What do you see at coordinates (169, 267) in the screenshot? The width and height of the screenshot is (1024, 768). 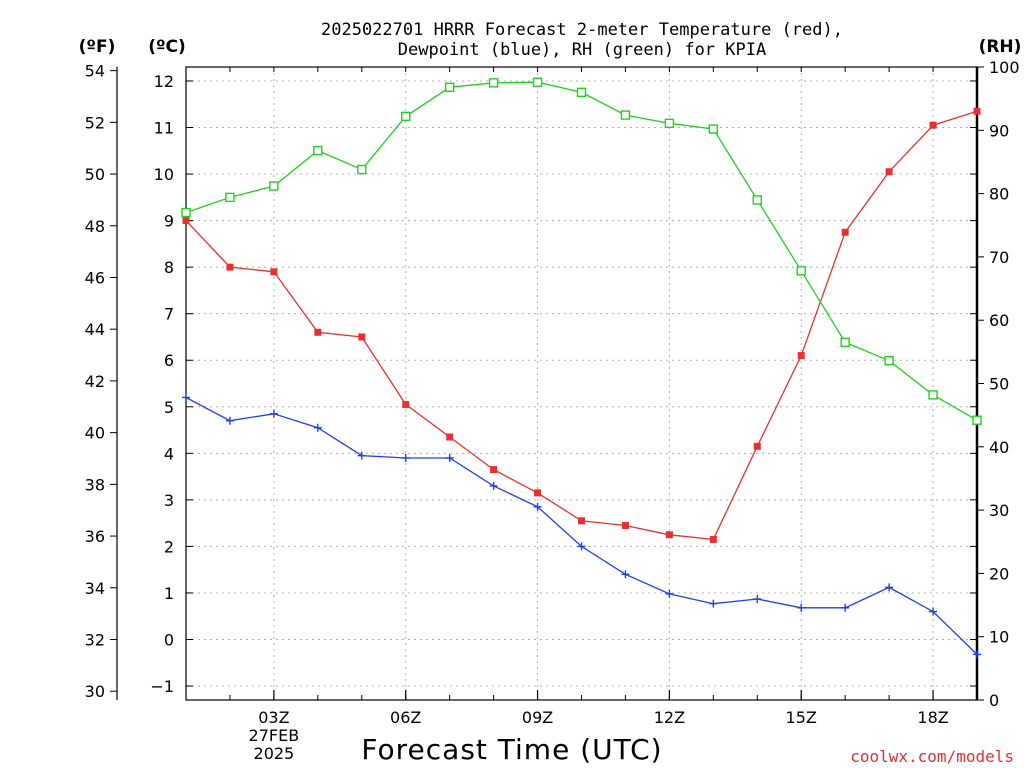 I see `celsius-tick-label: 8` at bounding box center [169, 267].